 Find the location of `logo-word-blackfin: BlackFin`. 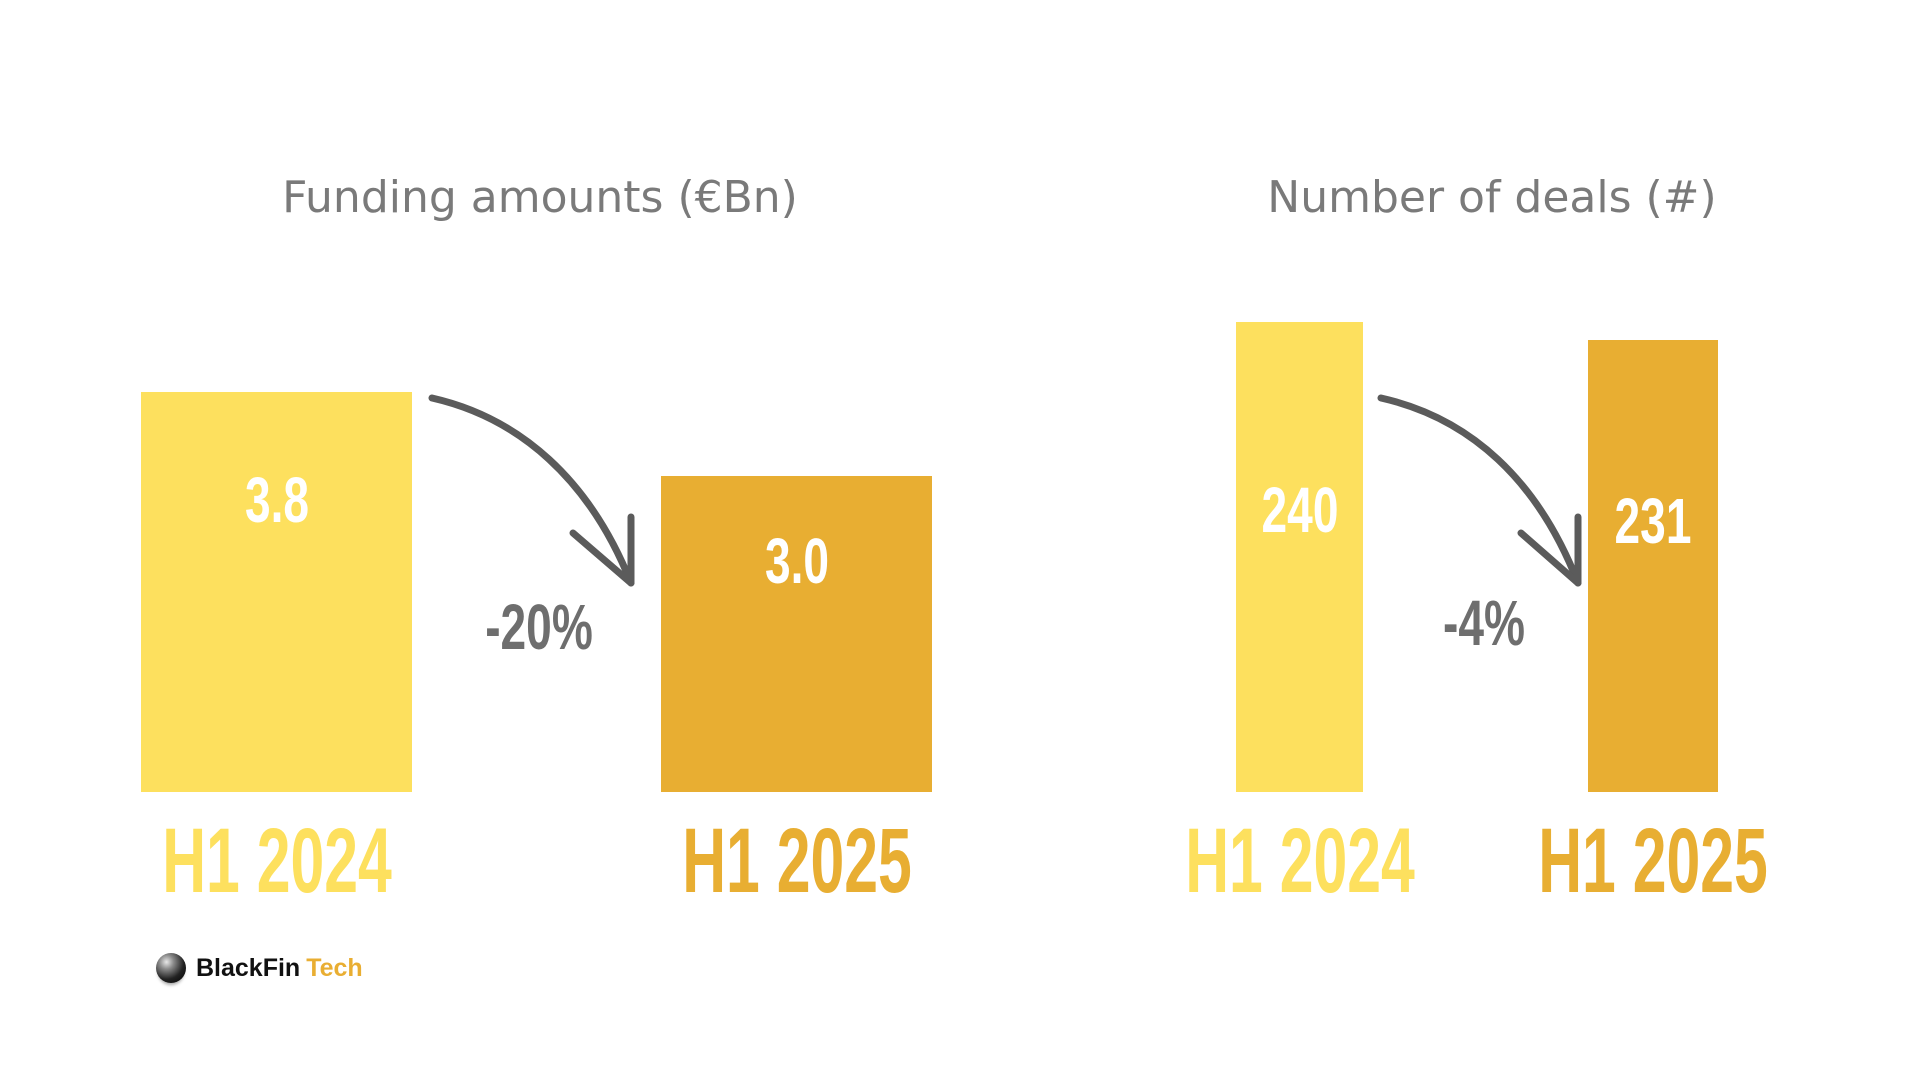

logo-word-blackfin: BlackFin is located at coordinates (248, 967).